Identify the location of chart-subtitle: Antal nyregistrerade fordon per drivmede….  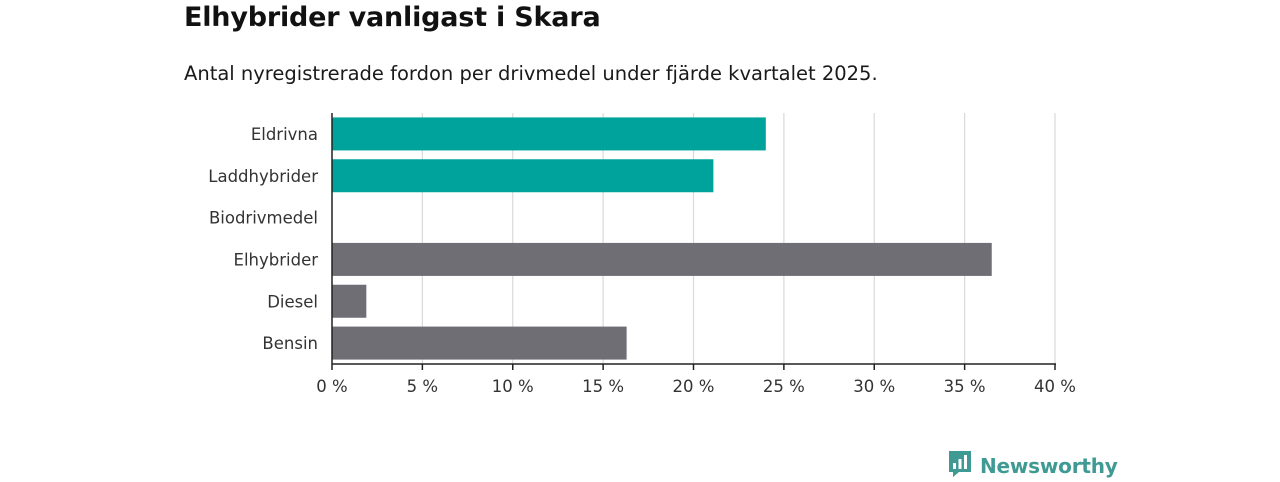
(531, 73).